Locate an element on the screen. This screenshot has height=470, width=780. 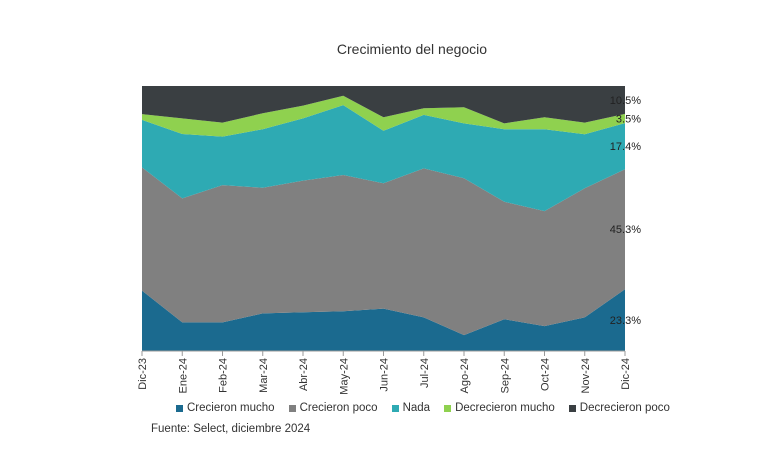
x-tick-label: Ene-24 is located at coordinates (183, 375).